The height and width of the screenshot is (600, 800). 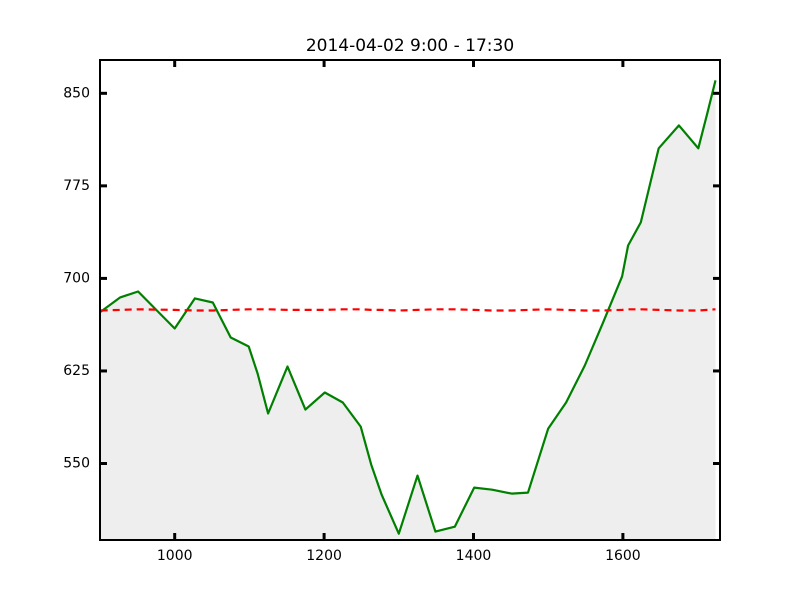 What do you see at coordinates (76, 278) in the screenshot?
I see `y-tick-label: 700` at bounding box center [76, 278].